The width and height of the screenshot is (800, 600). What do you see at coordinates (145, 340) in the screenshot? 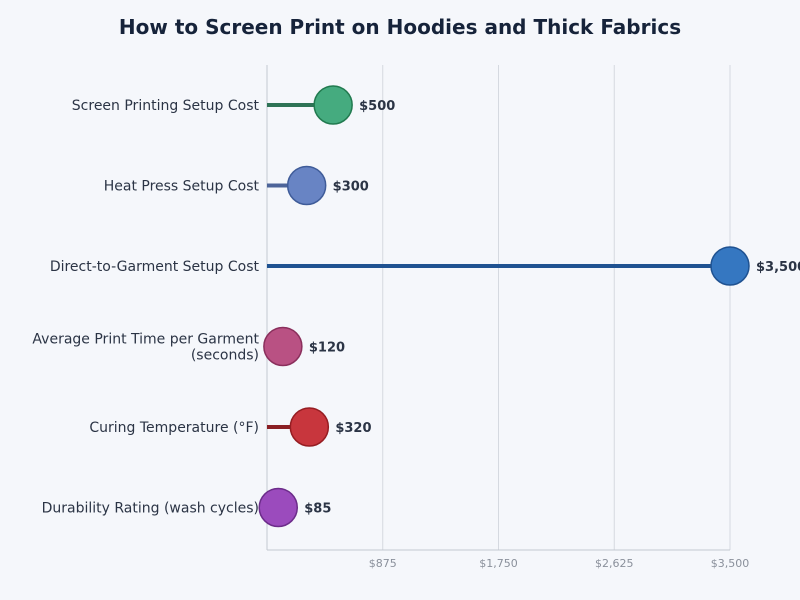
I see `category-label: Average Print Time per Garment` at bounding box center [145, 340].